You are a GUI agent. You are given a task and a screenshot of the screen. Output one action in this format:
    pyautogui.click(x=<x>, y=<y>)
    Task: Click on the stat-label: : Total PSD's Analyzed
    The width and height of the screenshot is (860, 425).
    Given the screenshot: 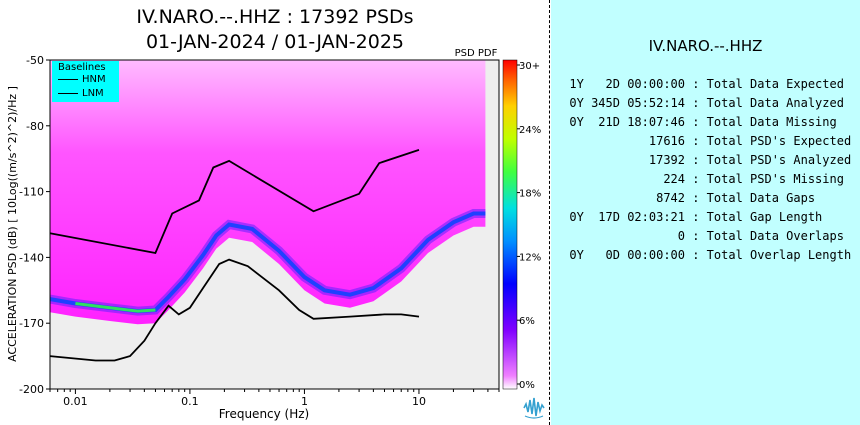 What is the action you would take?
    pyautogui.click(x=768, y=160)
    